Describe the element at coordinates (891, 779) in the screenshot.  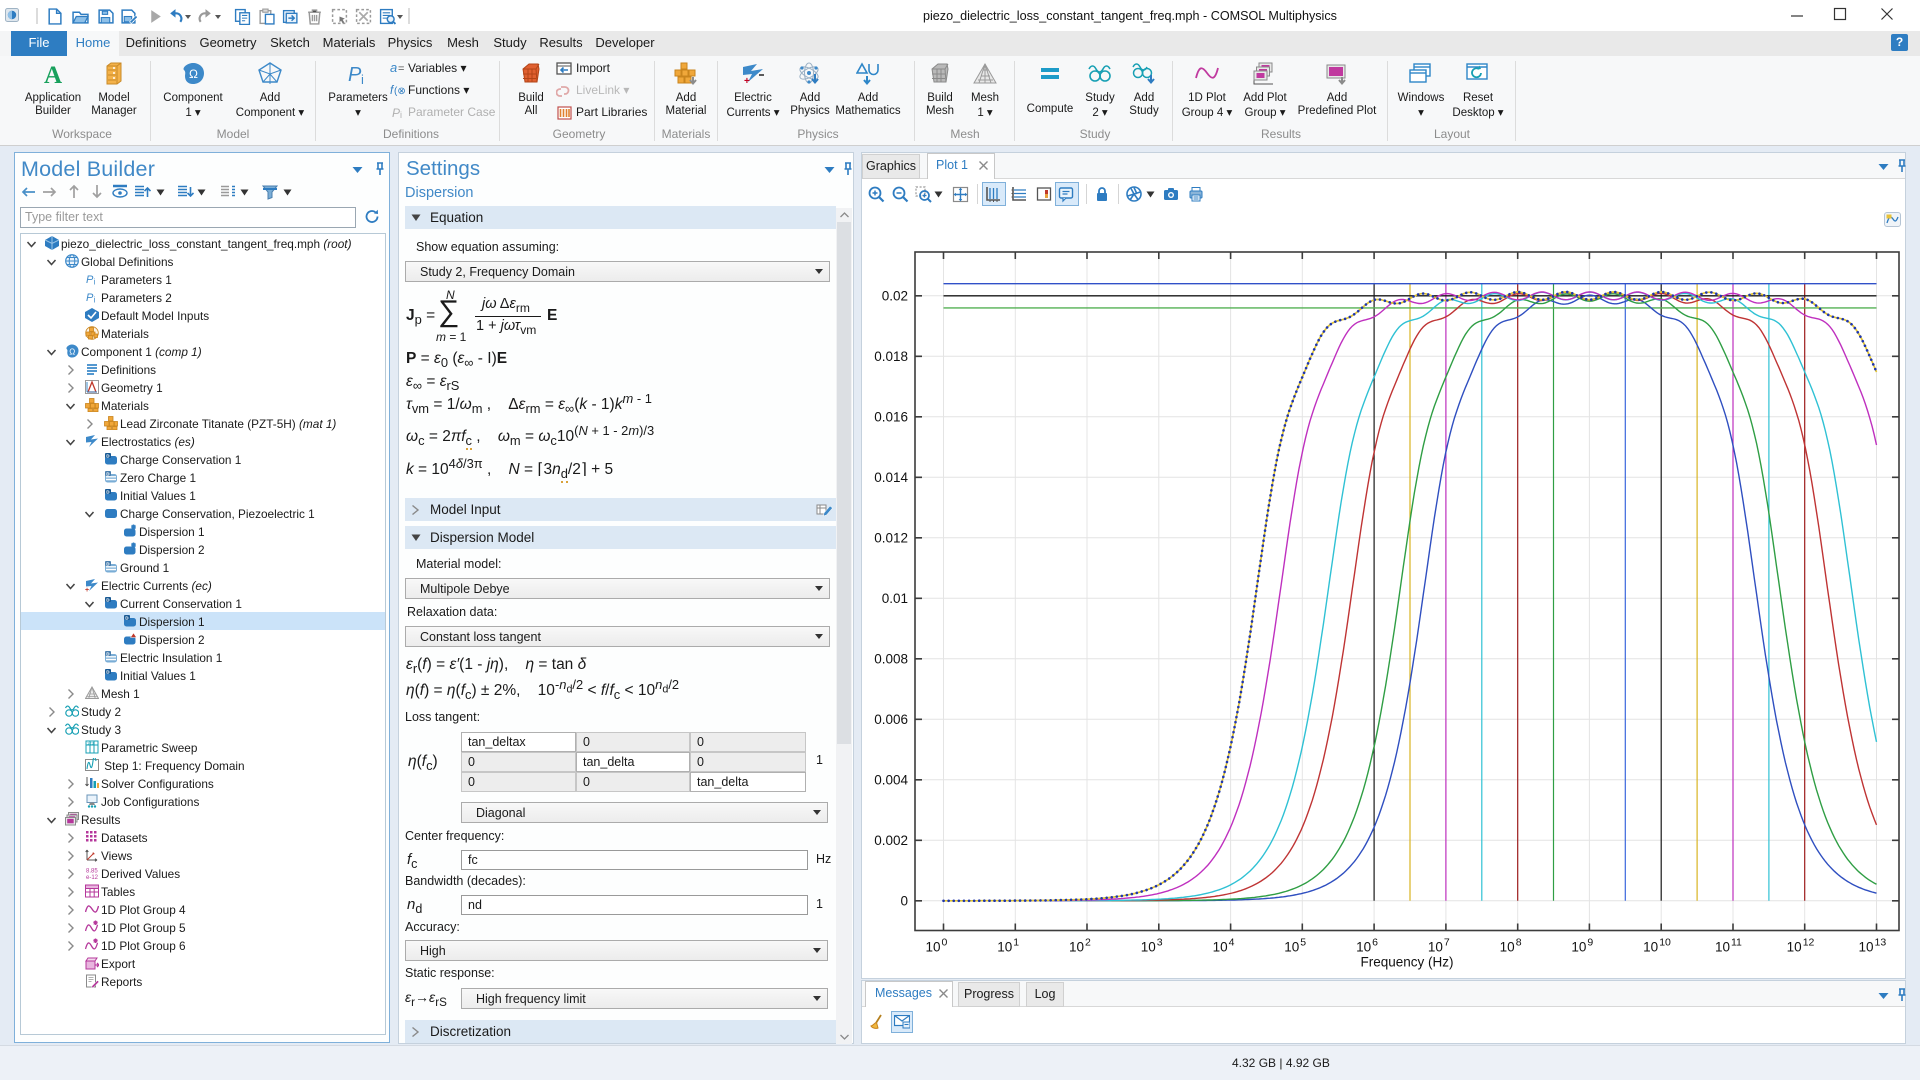
I see `svg-text: 0.004` at that location.